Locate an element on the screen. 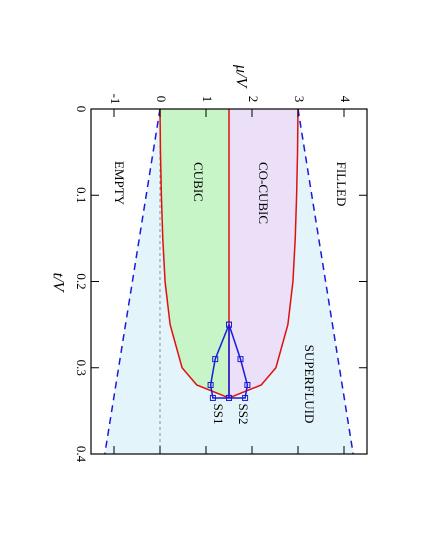 The height and width of the screenshot is (550, 421). y-axis-label: μ/V is located at coordinates (240, 76).